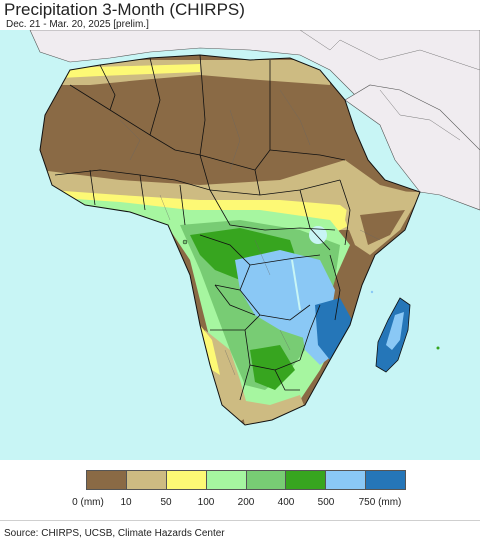 Image resolution: width=480 pixels, height=541 pixels. I want to click on legend-label-3: 100, so click(206, 502).